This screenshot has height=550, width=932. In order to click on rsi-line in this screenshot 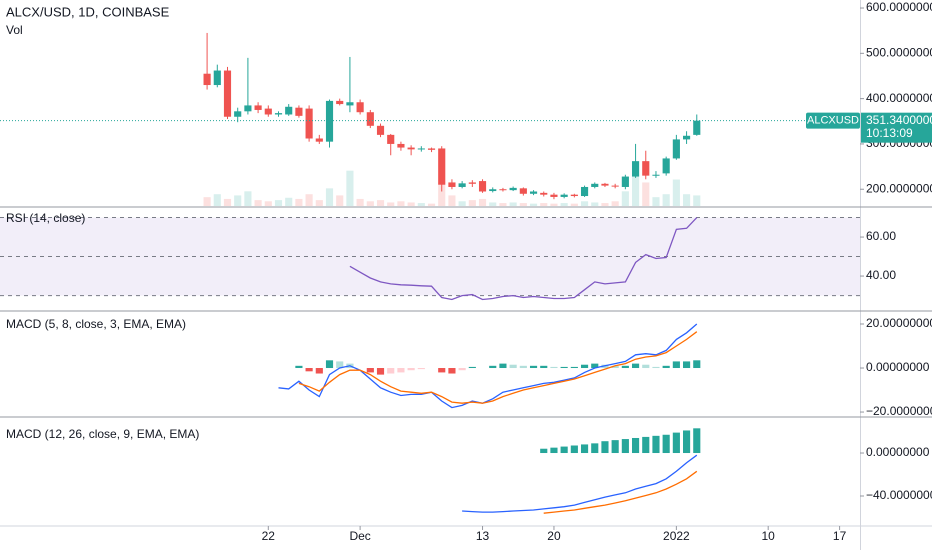, I will do `click(523, 259)`.